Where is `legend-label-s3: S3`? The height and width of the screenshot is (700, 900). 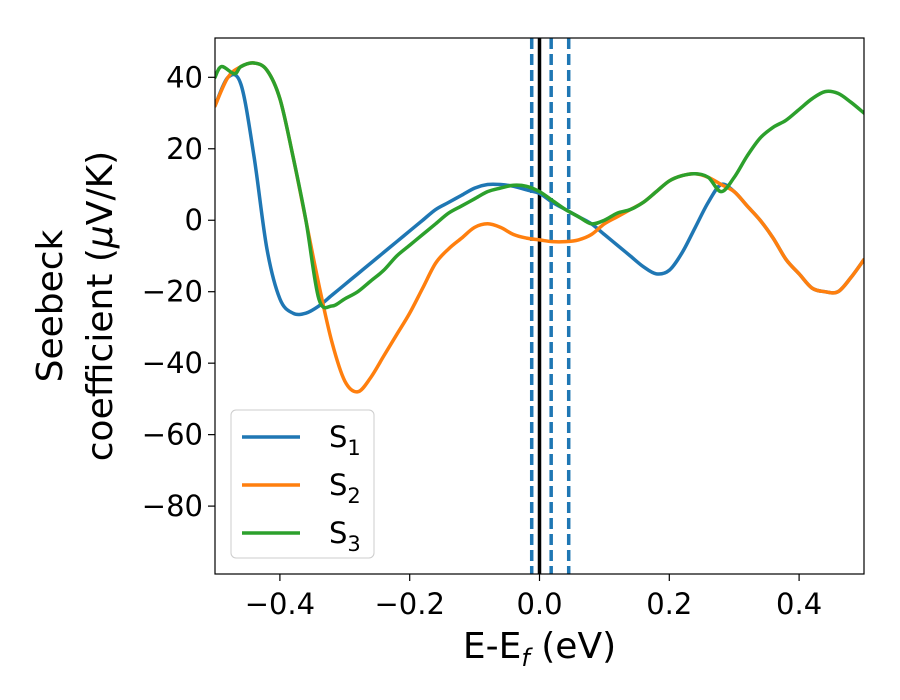 legend-label-s3: S3 is located at coordinates (345, 536).